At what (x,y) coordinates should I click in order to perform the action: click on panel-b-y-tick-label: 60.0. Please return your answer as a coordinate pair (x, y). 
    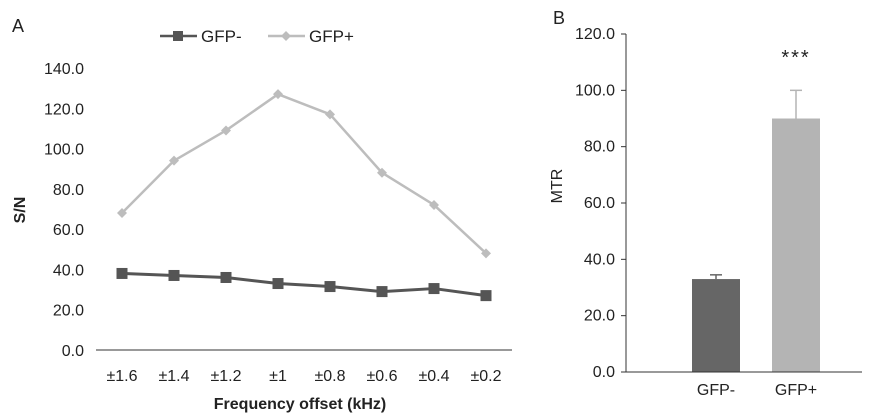
    Looking at the image, I should click on (599, 203).